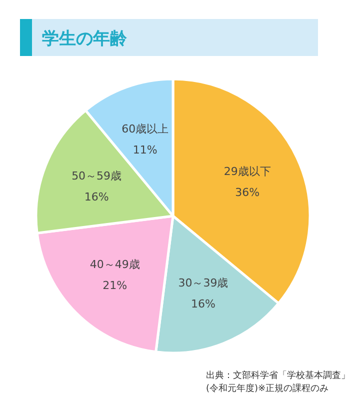 Image resolution: width=348 pixels, height=414 pixels. Describe the element at coordinates (97, 176) in the screenshot. I see `slice-label: 50～59歳` at that location.